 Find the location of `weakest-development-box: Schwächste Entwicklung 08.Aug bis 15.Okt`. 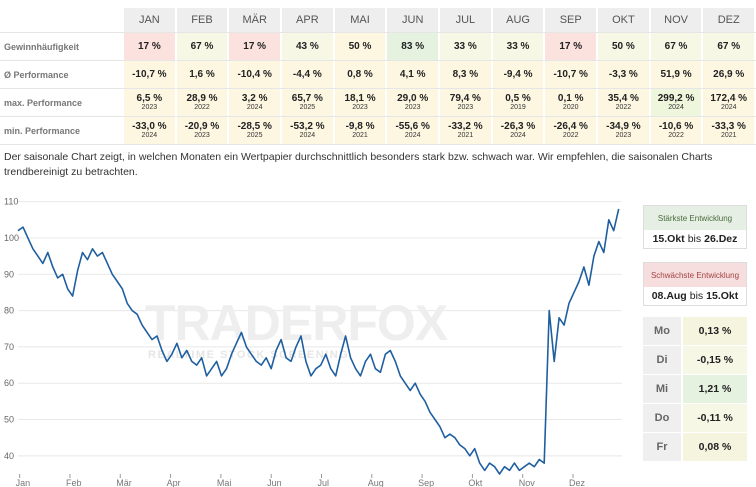

weakest-development-box: Schwächste Entwicklung 08.Aug bis 15.Okt is located at coordinates (695, 284).